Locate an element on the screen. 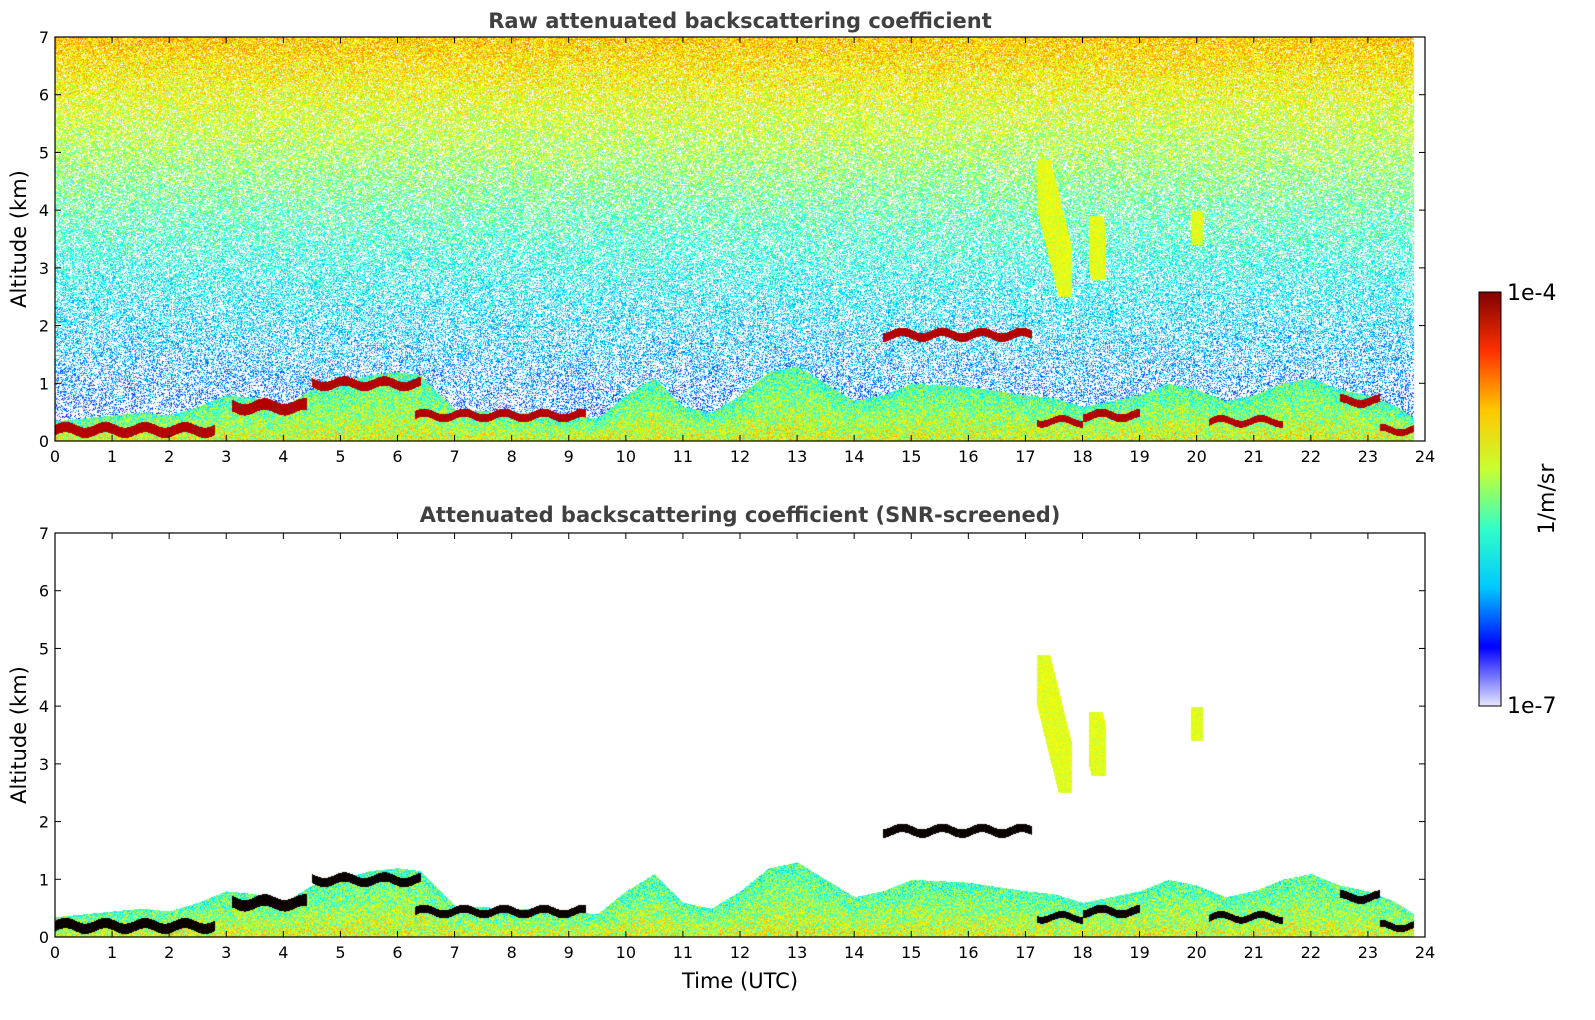 This screenshot has height=1020, width=1595. colorbar-unit-label: 1/m/sr is located at coordinates (1547, 499).